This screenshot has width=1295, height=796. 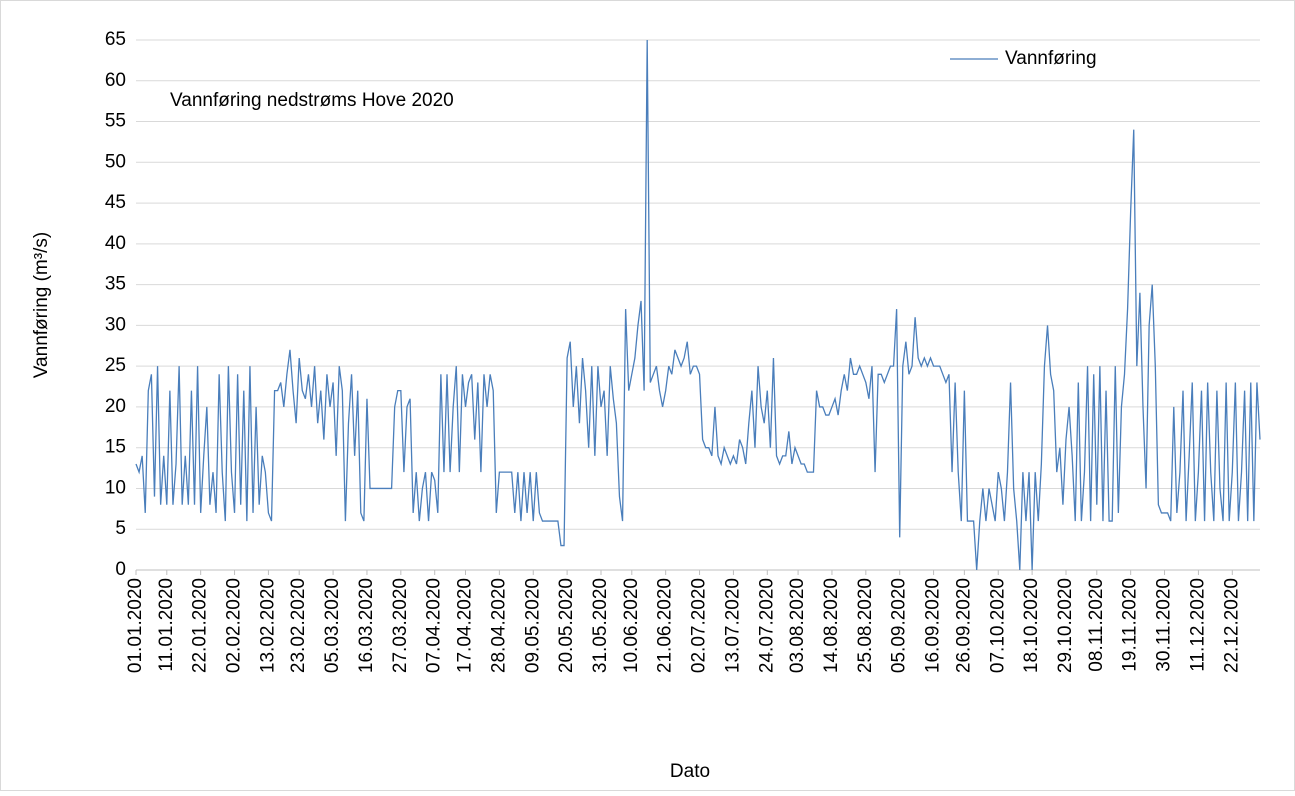 I want to click on y-tick-label: 0, so click(x=120, y=569).